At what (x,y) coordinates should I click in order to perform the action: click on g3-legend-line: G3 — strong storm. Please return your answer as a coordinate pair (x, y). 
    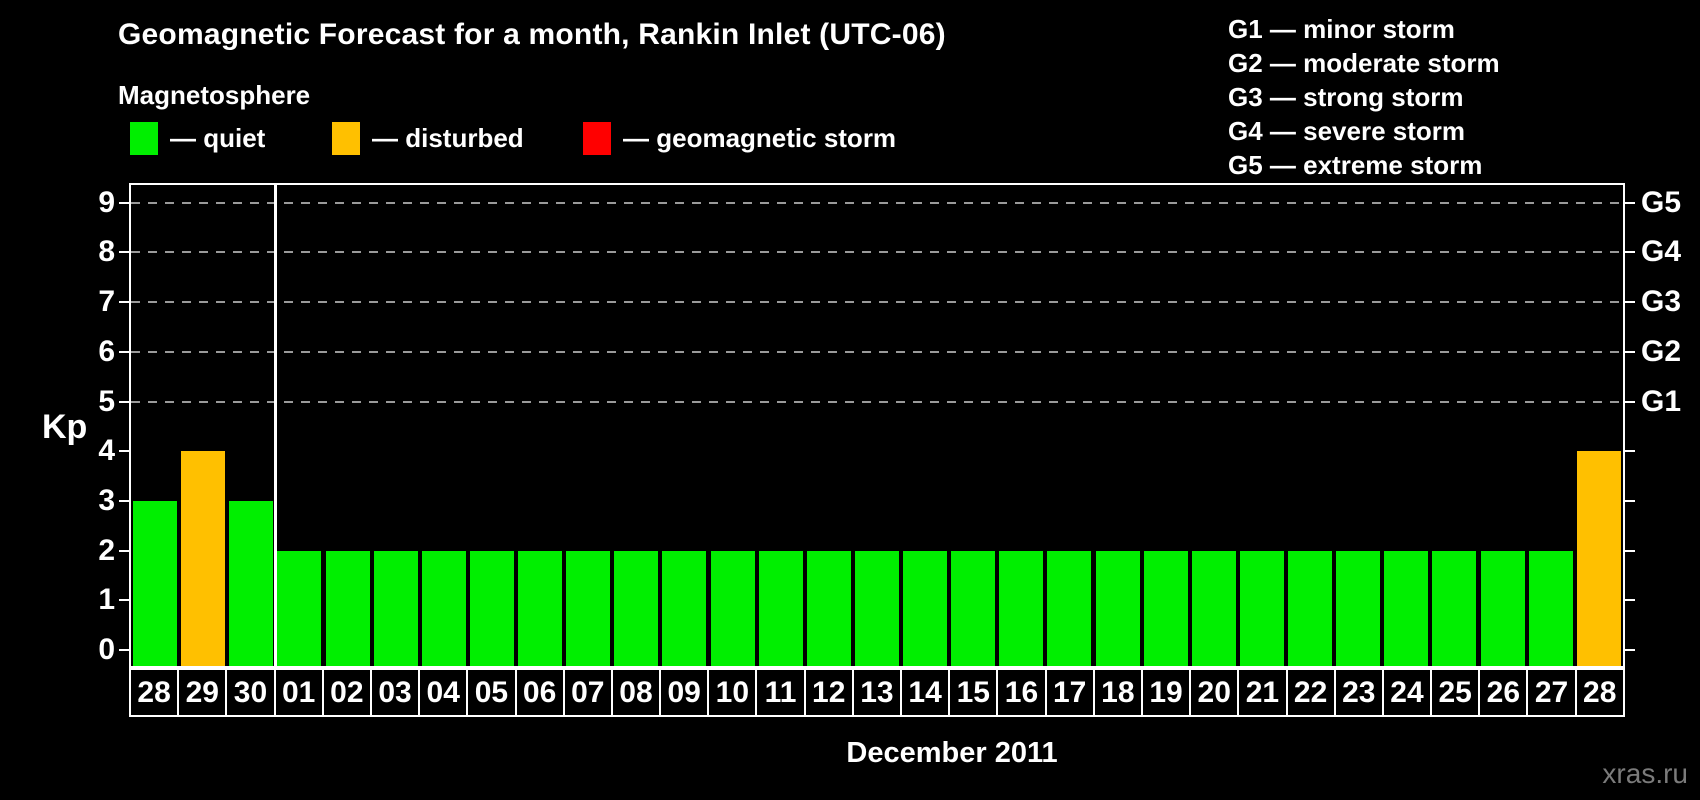
    Looking at the image, I should click on (1346, 97).